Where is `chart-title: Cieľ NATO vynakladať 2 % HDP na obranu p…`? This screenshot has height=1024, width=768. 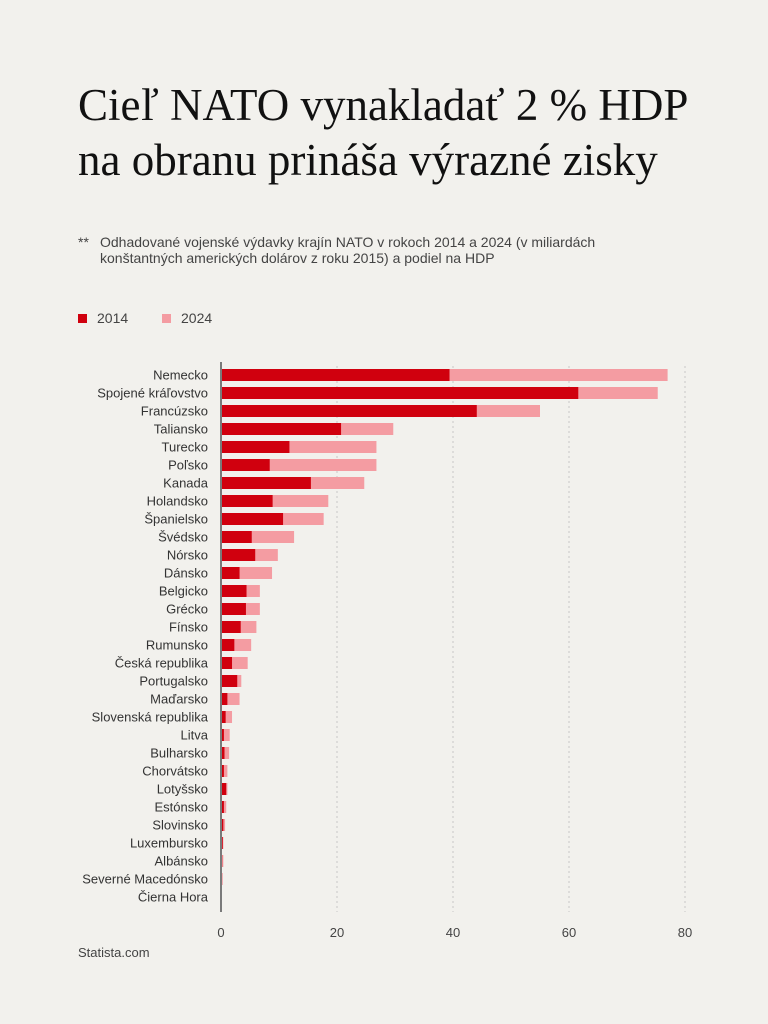 chart-title: Cieľ NATO vynakladať 2 % HDP na obranu p… is located at coordinates (408, 133).